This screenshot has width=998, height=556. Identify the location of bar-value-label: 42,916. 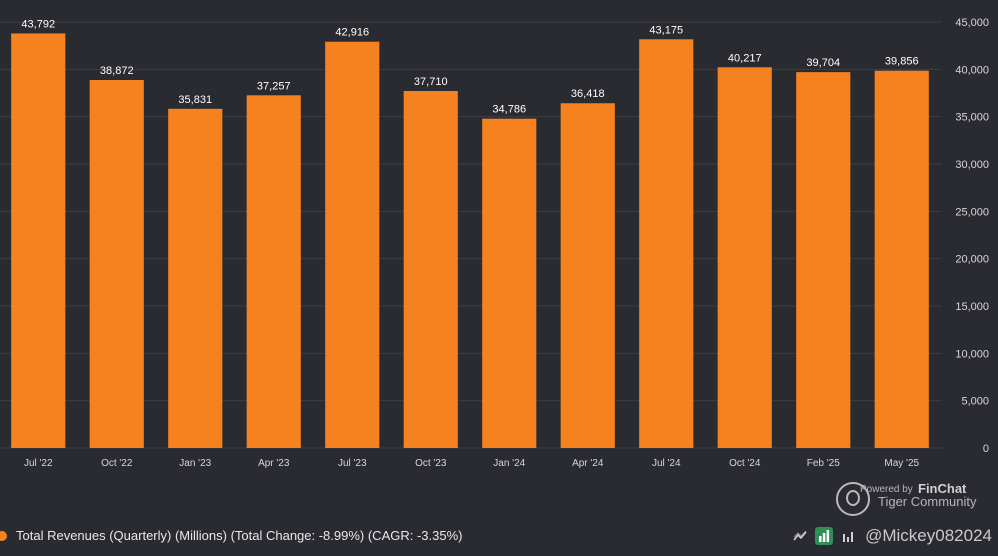
(352, 33).